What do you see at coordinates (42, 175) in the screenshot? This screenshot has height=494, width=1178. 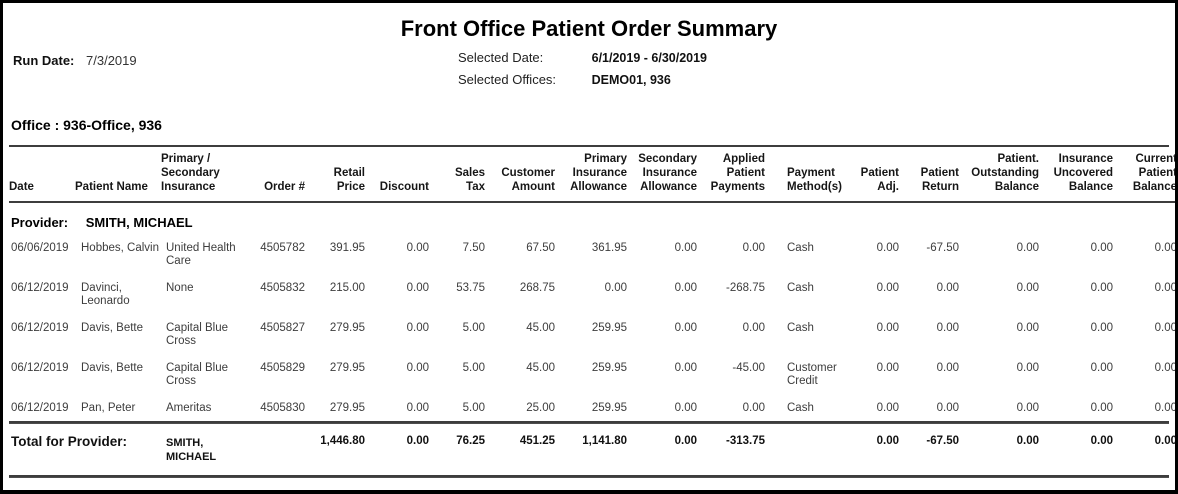 I see `column-header-date: Date` at bounding box center [42, 175].